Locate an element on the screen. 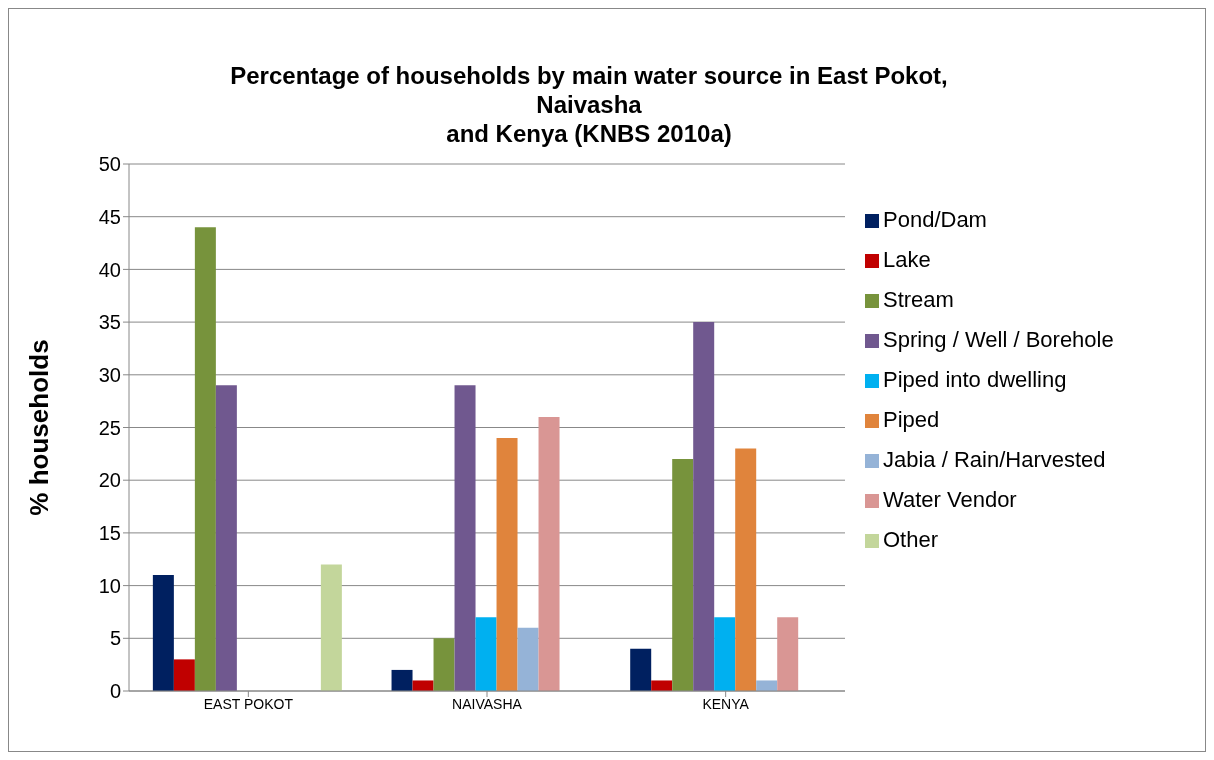  legend-label: Stream is located at coordinates (918, 299).